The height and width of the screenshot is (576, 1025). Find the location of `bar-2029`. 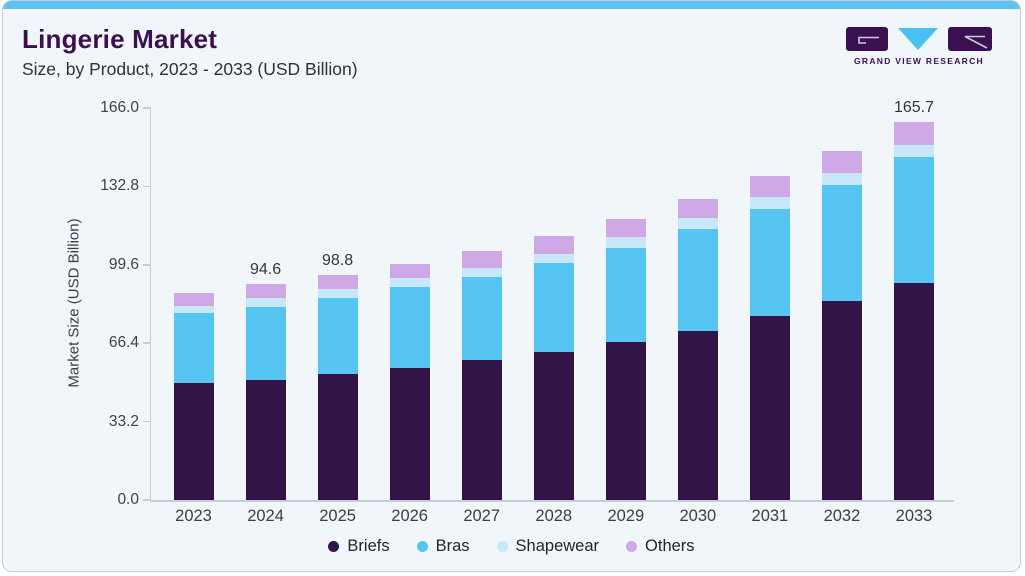

bar-2029 is located at coordinates (625, 359).